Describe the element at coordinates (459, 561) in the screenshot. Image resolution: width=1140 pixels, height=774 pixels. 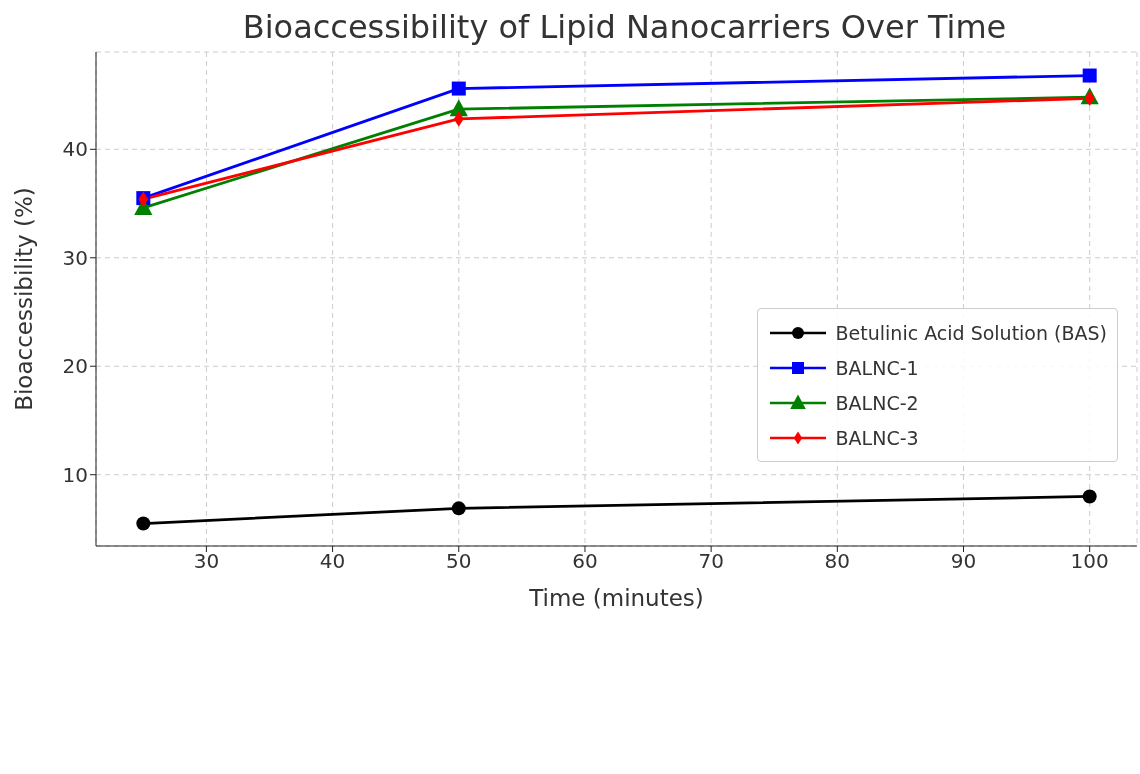
I see `x-tick-label: 50` at that location.